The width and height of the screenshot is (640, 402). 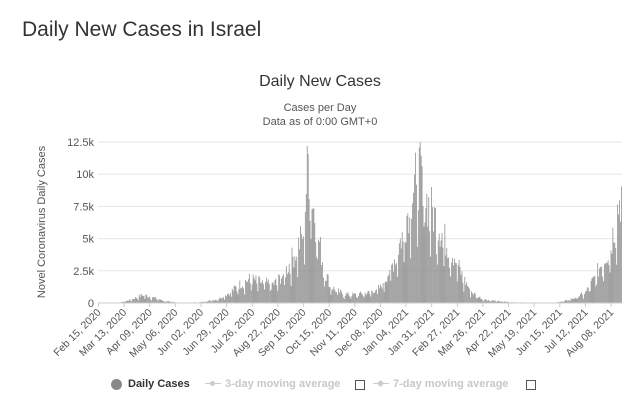 What do you see at coordinates (42, 221) in the screenshot?
I see `y-axis-label: Novel Coronavirus Daily Cases` at bounding box center [42, 221].